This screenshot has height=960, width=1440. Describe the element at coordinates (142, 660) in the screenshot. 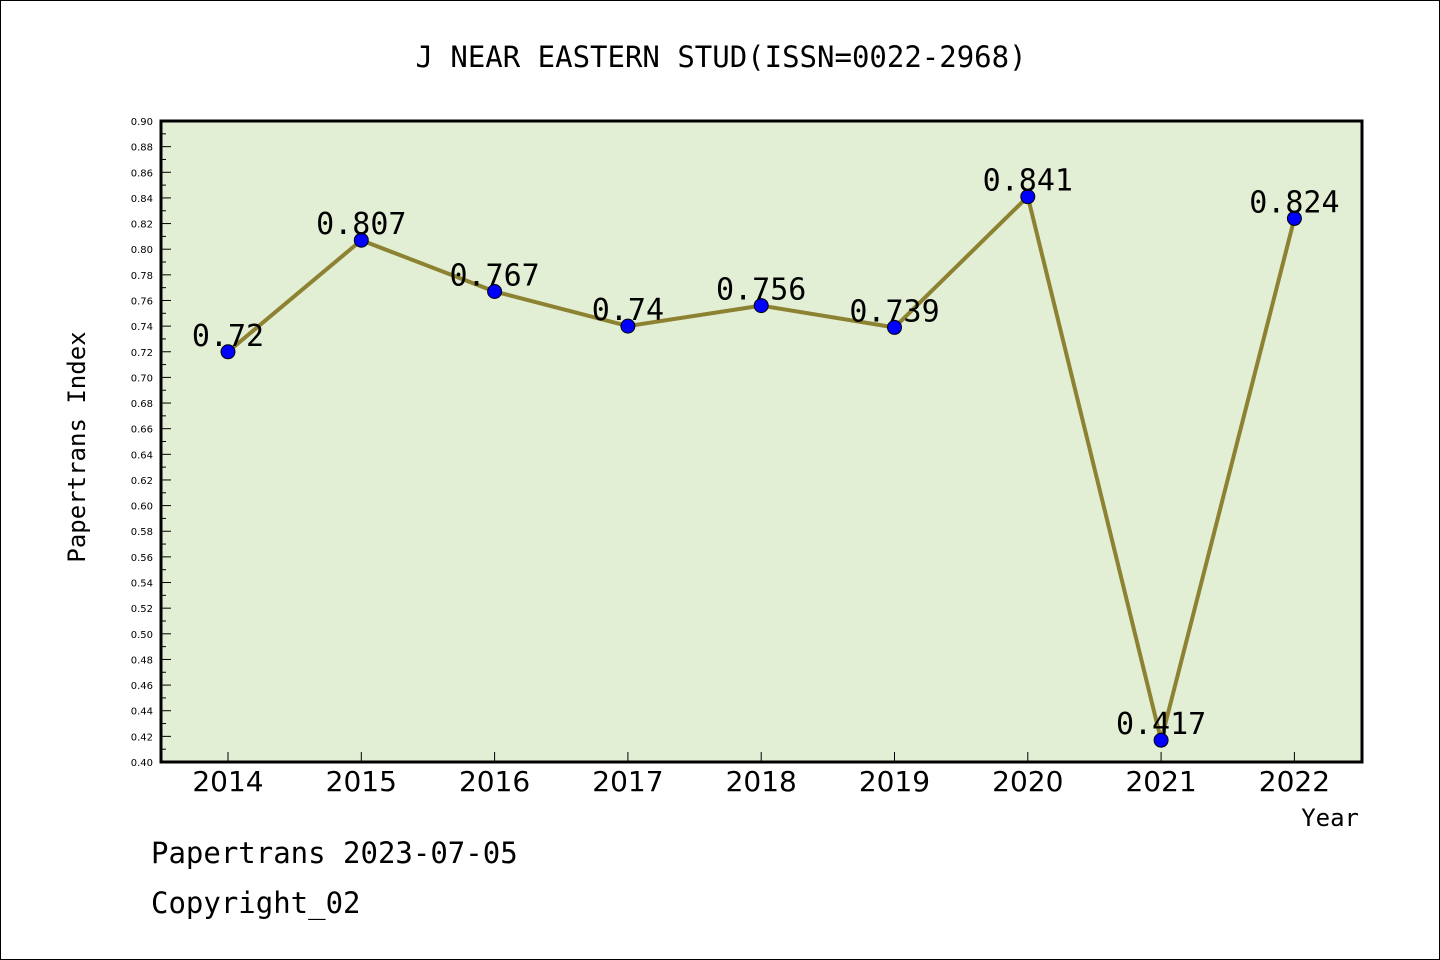

I see `y-tick-label: 0.48` at that location.